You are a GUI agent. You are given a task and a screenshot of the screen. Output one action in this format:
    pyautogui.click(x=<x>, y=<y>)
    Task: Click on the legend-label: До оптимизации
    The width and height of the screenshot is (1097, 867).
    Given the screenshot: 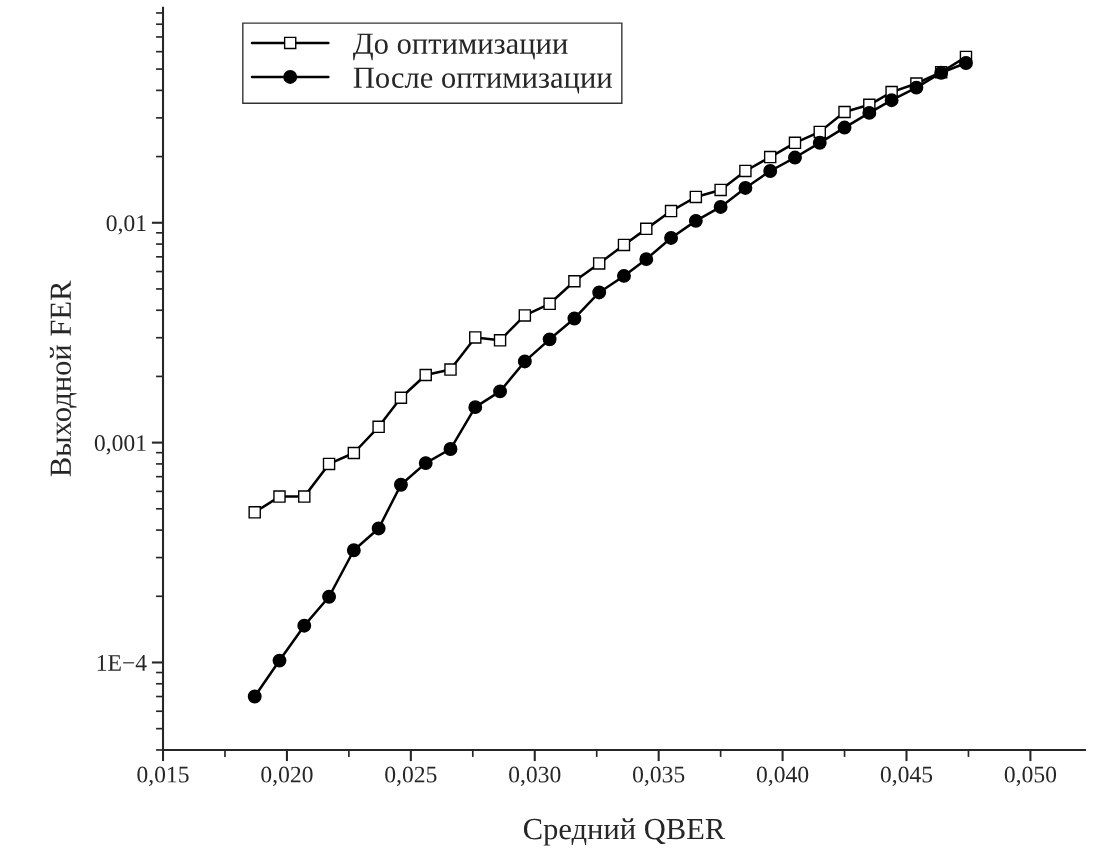 What is the action you would take?
    pyautogui.click(x=460, y=47)
    